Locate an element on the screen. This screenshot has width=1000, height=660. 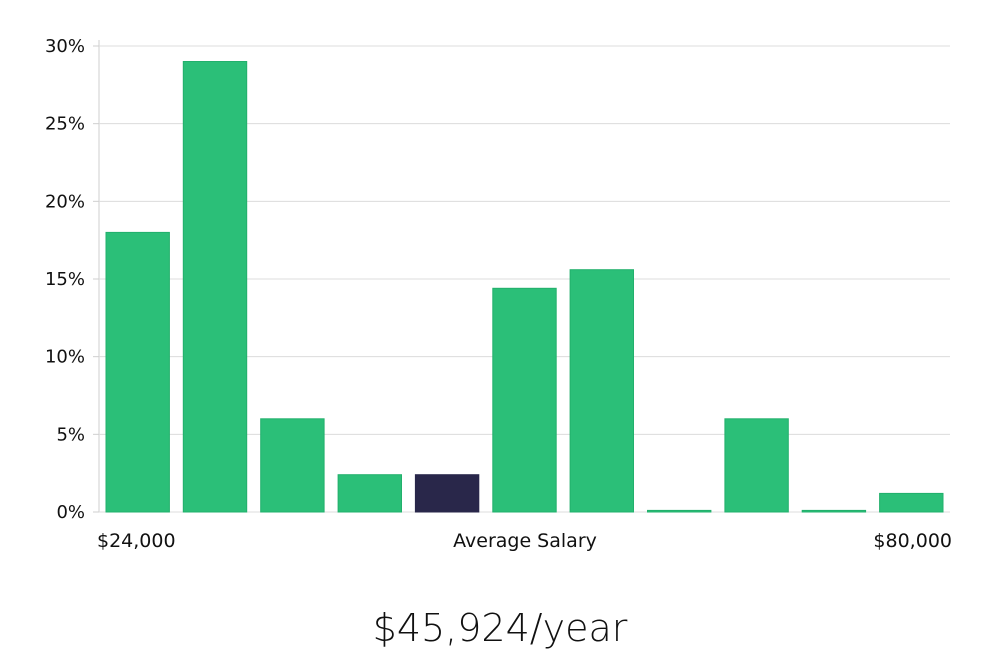
x-axis-title: Average Salary is located at coordinates (525, 541).